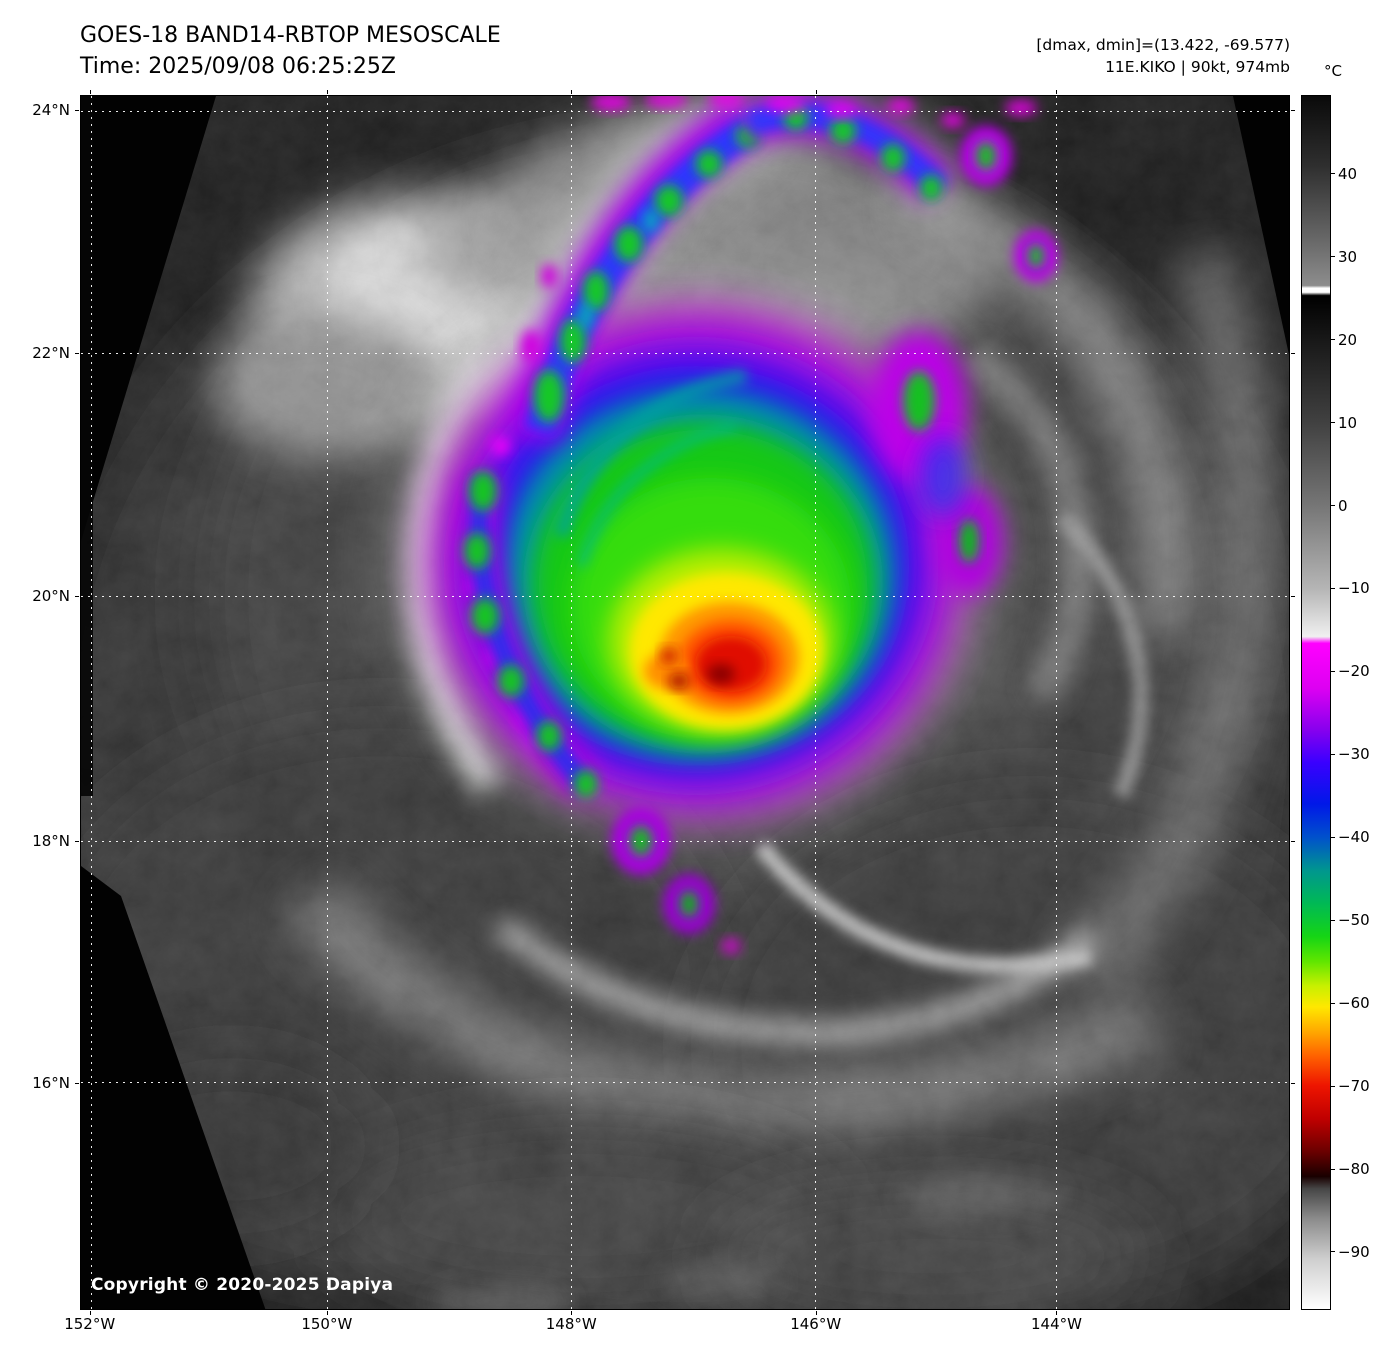 This screenshot has width=1390, height=1359. What do you see at coordinates (1197, 67) in the screenshot?
I see `storm-readout: 11E.KIKO | 90kt, 974mb` at bounding box center [1197, 67].